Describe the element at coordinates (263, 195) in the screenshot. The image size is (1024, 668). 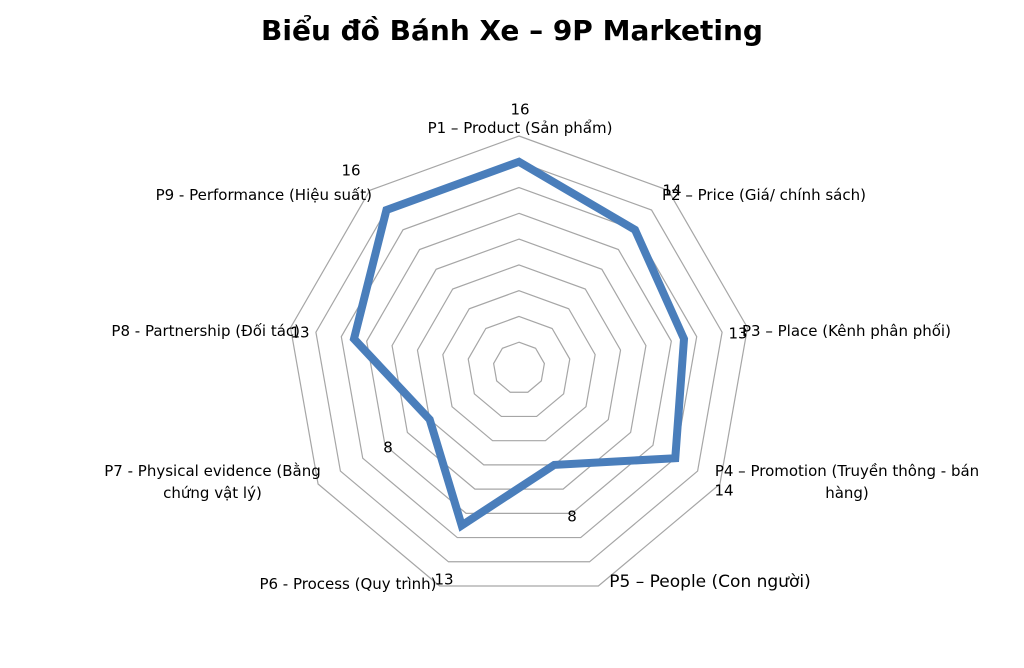
I see `category-label: P9 - Performance (Hiệu suất)` at that location.